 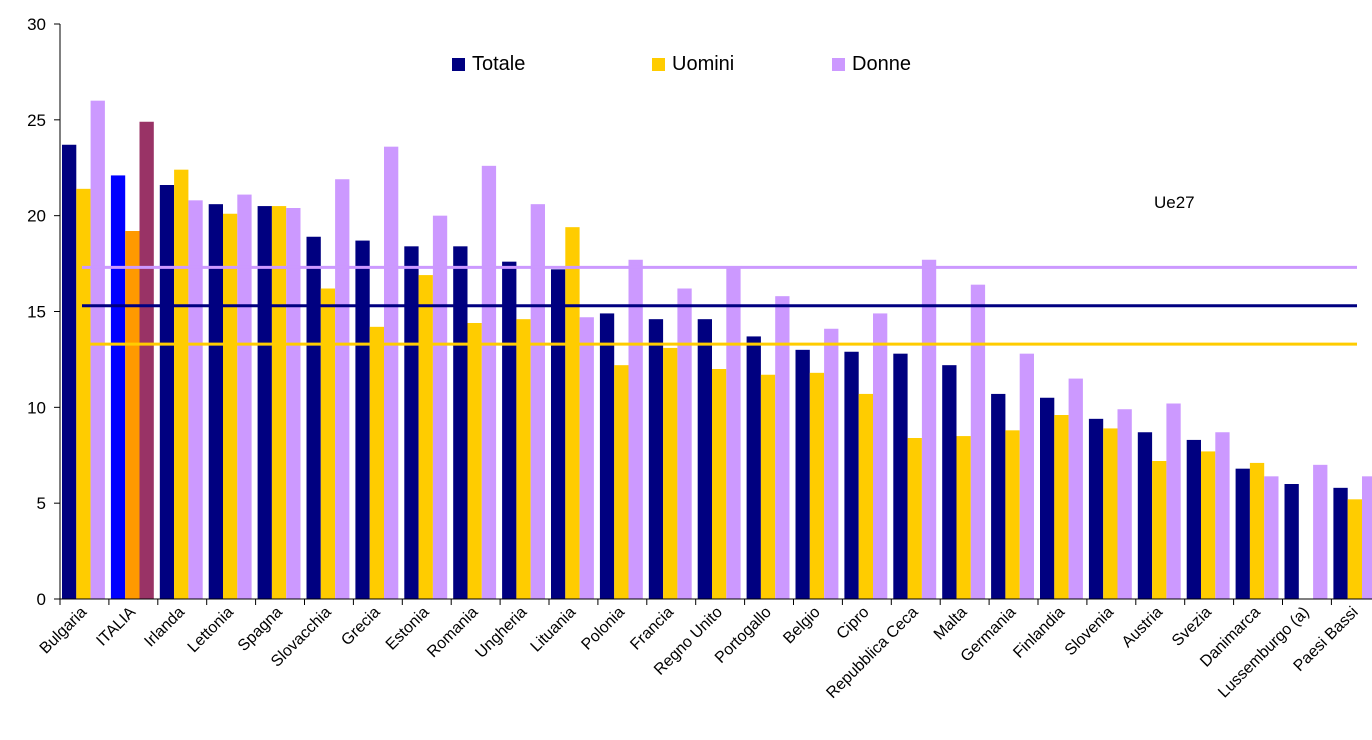 I want to click on bar-spagna-uomini, so click(x=279, y=402).